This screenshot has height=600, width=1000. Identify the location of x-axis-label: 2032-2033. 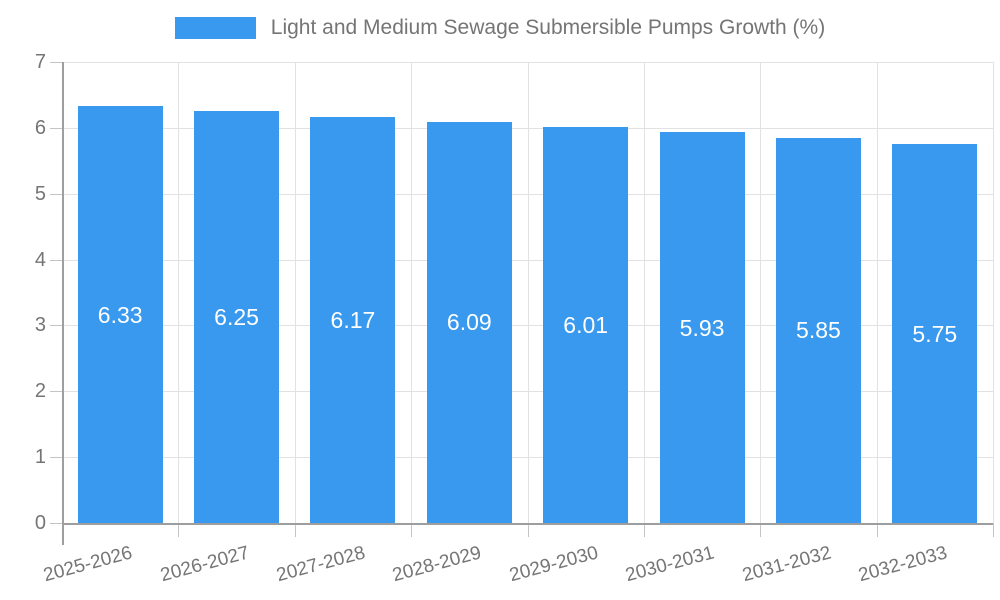
(903, 564).